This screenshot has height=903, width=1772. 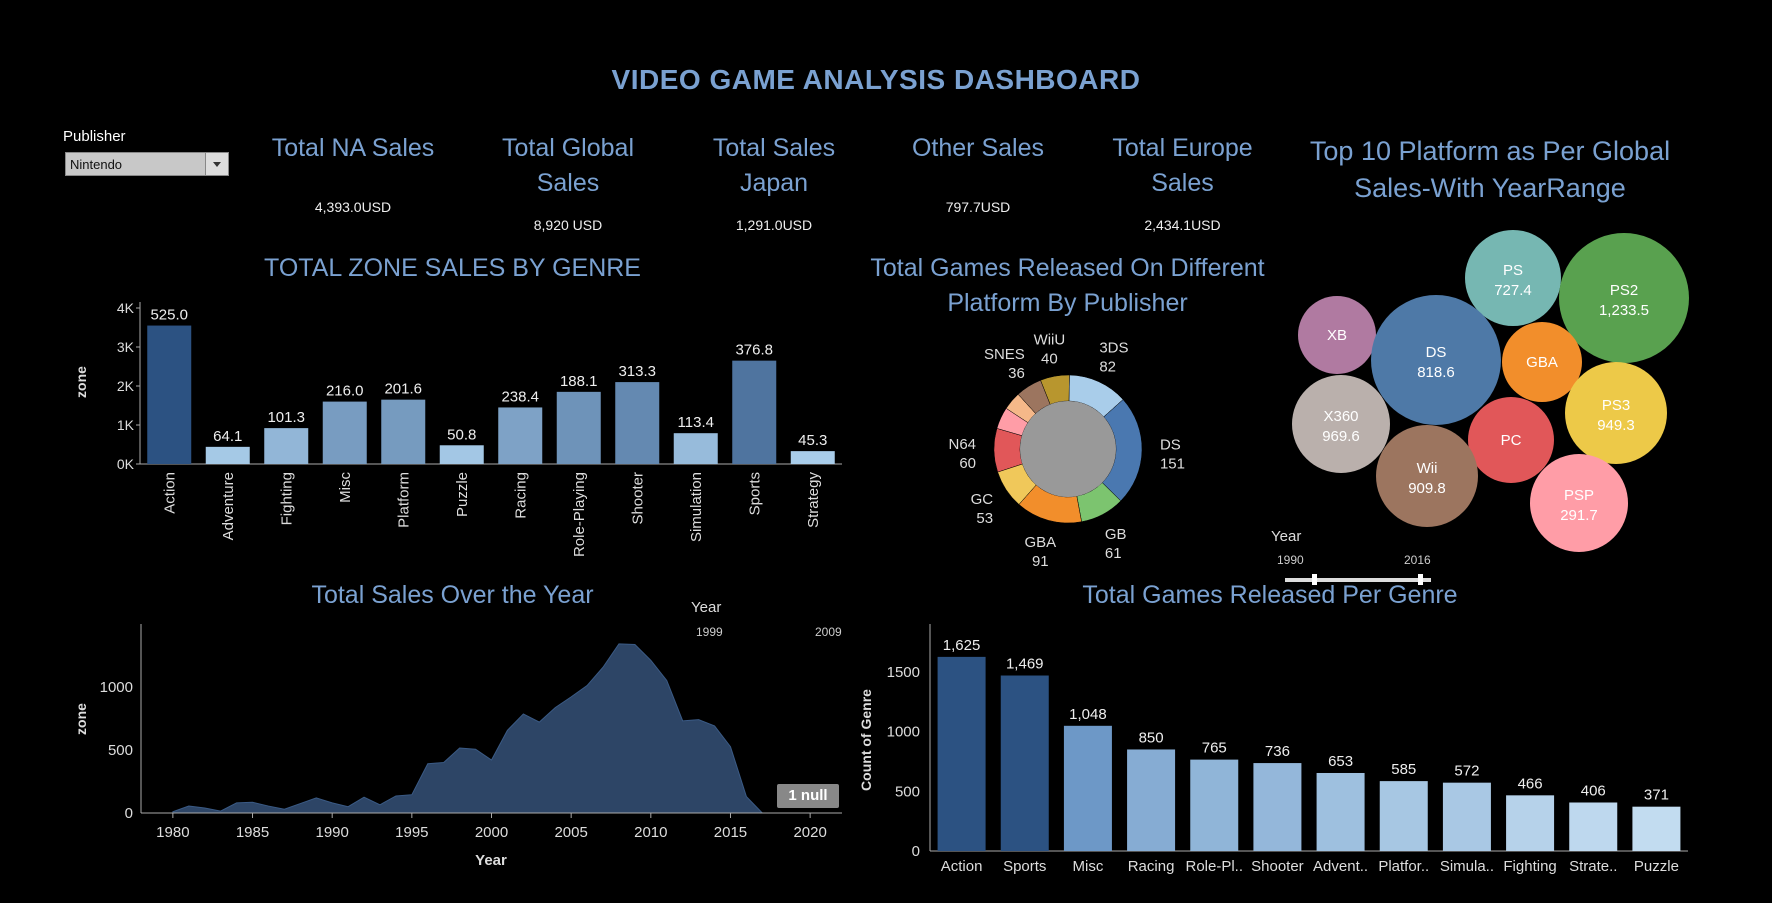 I want to click on bar-data-label: 1,469, so click(x=1025, y=664).